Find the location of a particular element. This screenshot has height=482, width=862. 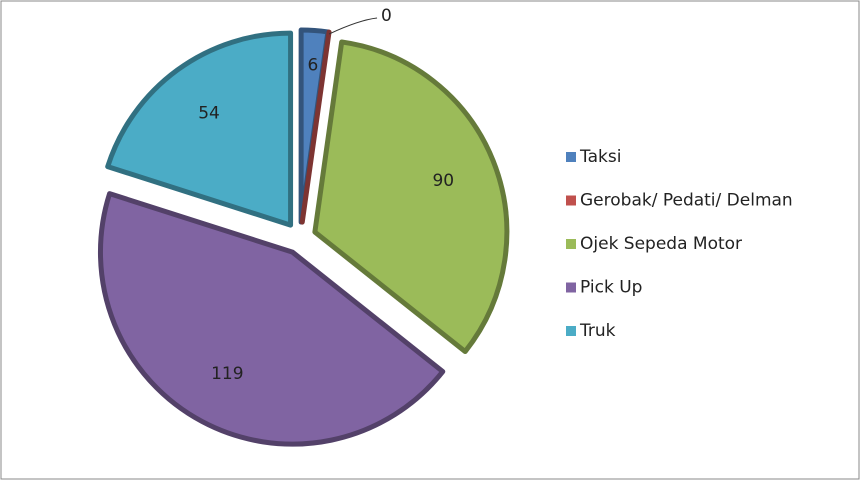

legend-label: Pick Up is located at coordinates (611, 288).